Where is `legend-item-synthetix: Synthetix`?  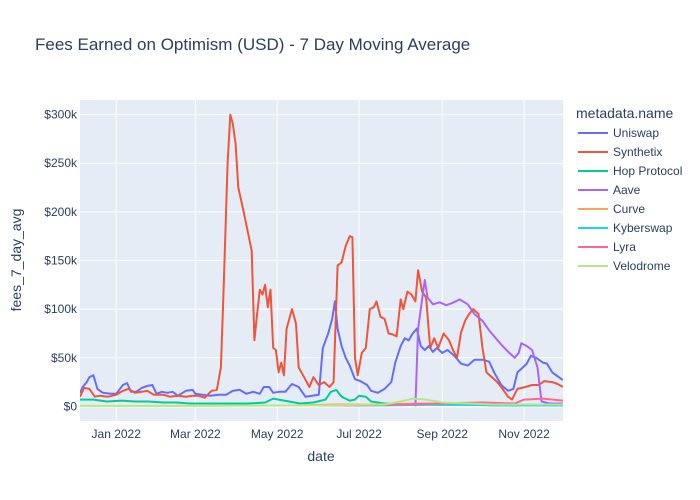 legend-item-synthetix: Synthetix is located at coordinates (620, 152).